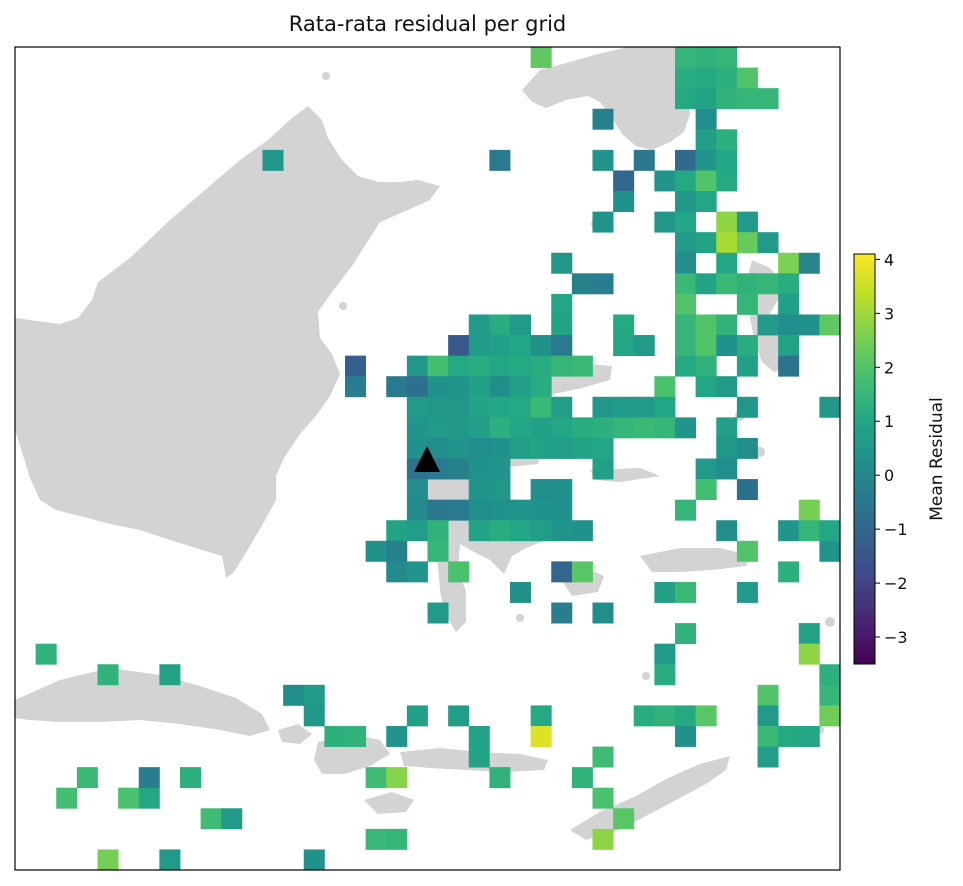 This screenshot has height=886, width=963. I want to click on colorbar-tick-label: −3, so click(896, 637).